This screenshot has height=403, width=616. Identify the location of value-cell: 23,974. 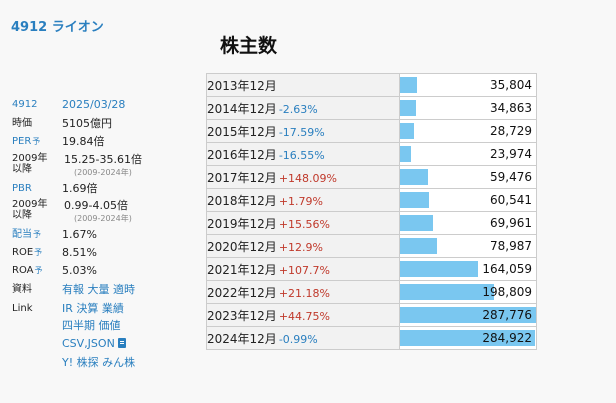
(468, 154).